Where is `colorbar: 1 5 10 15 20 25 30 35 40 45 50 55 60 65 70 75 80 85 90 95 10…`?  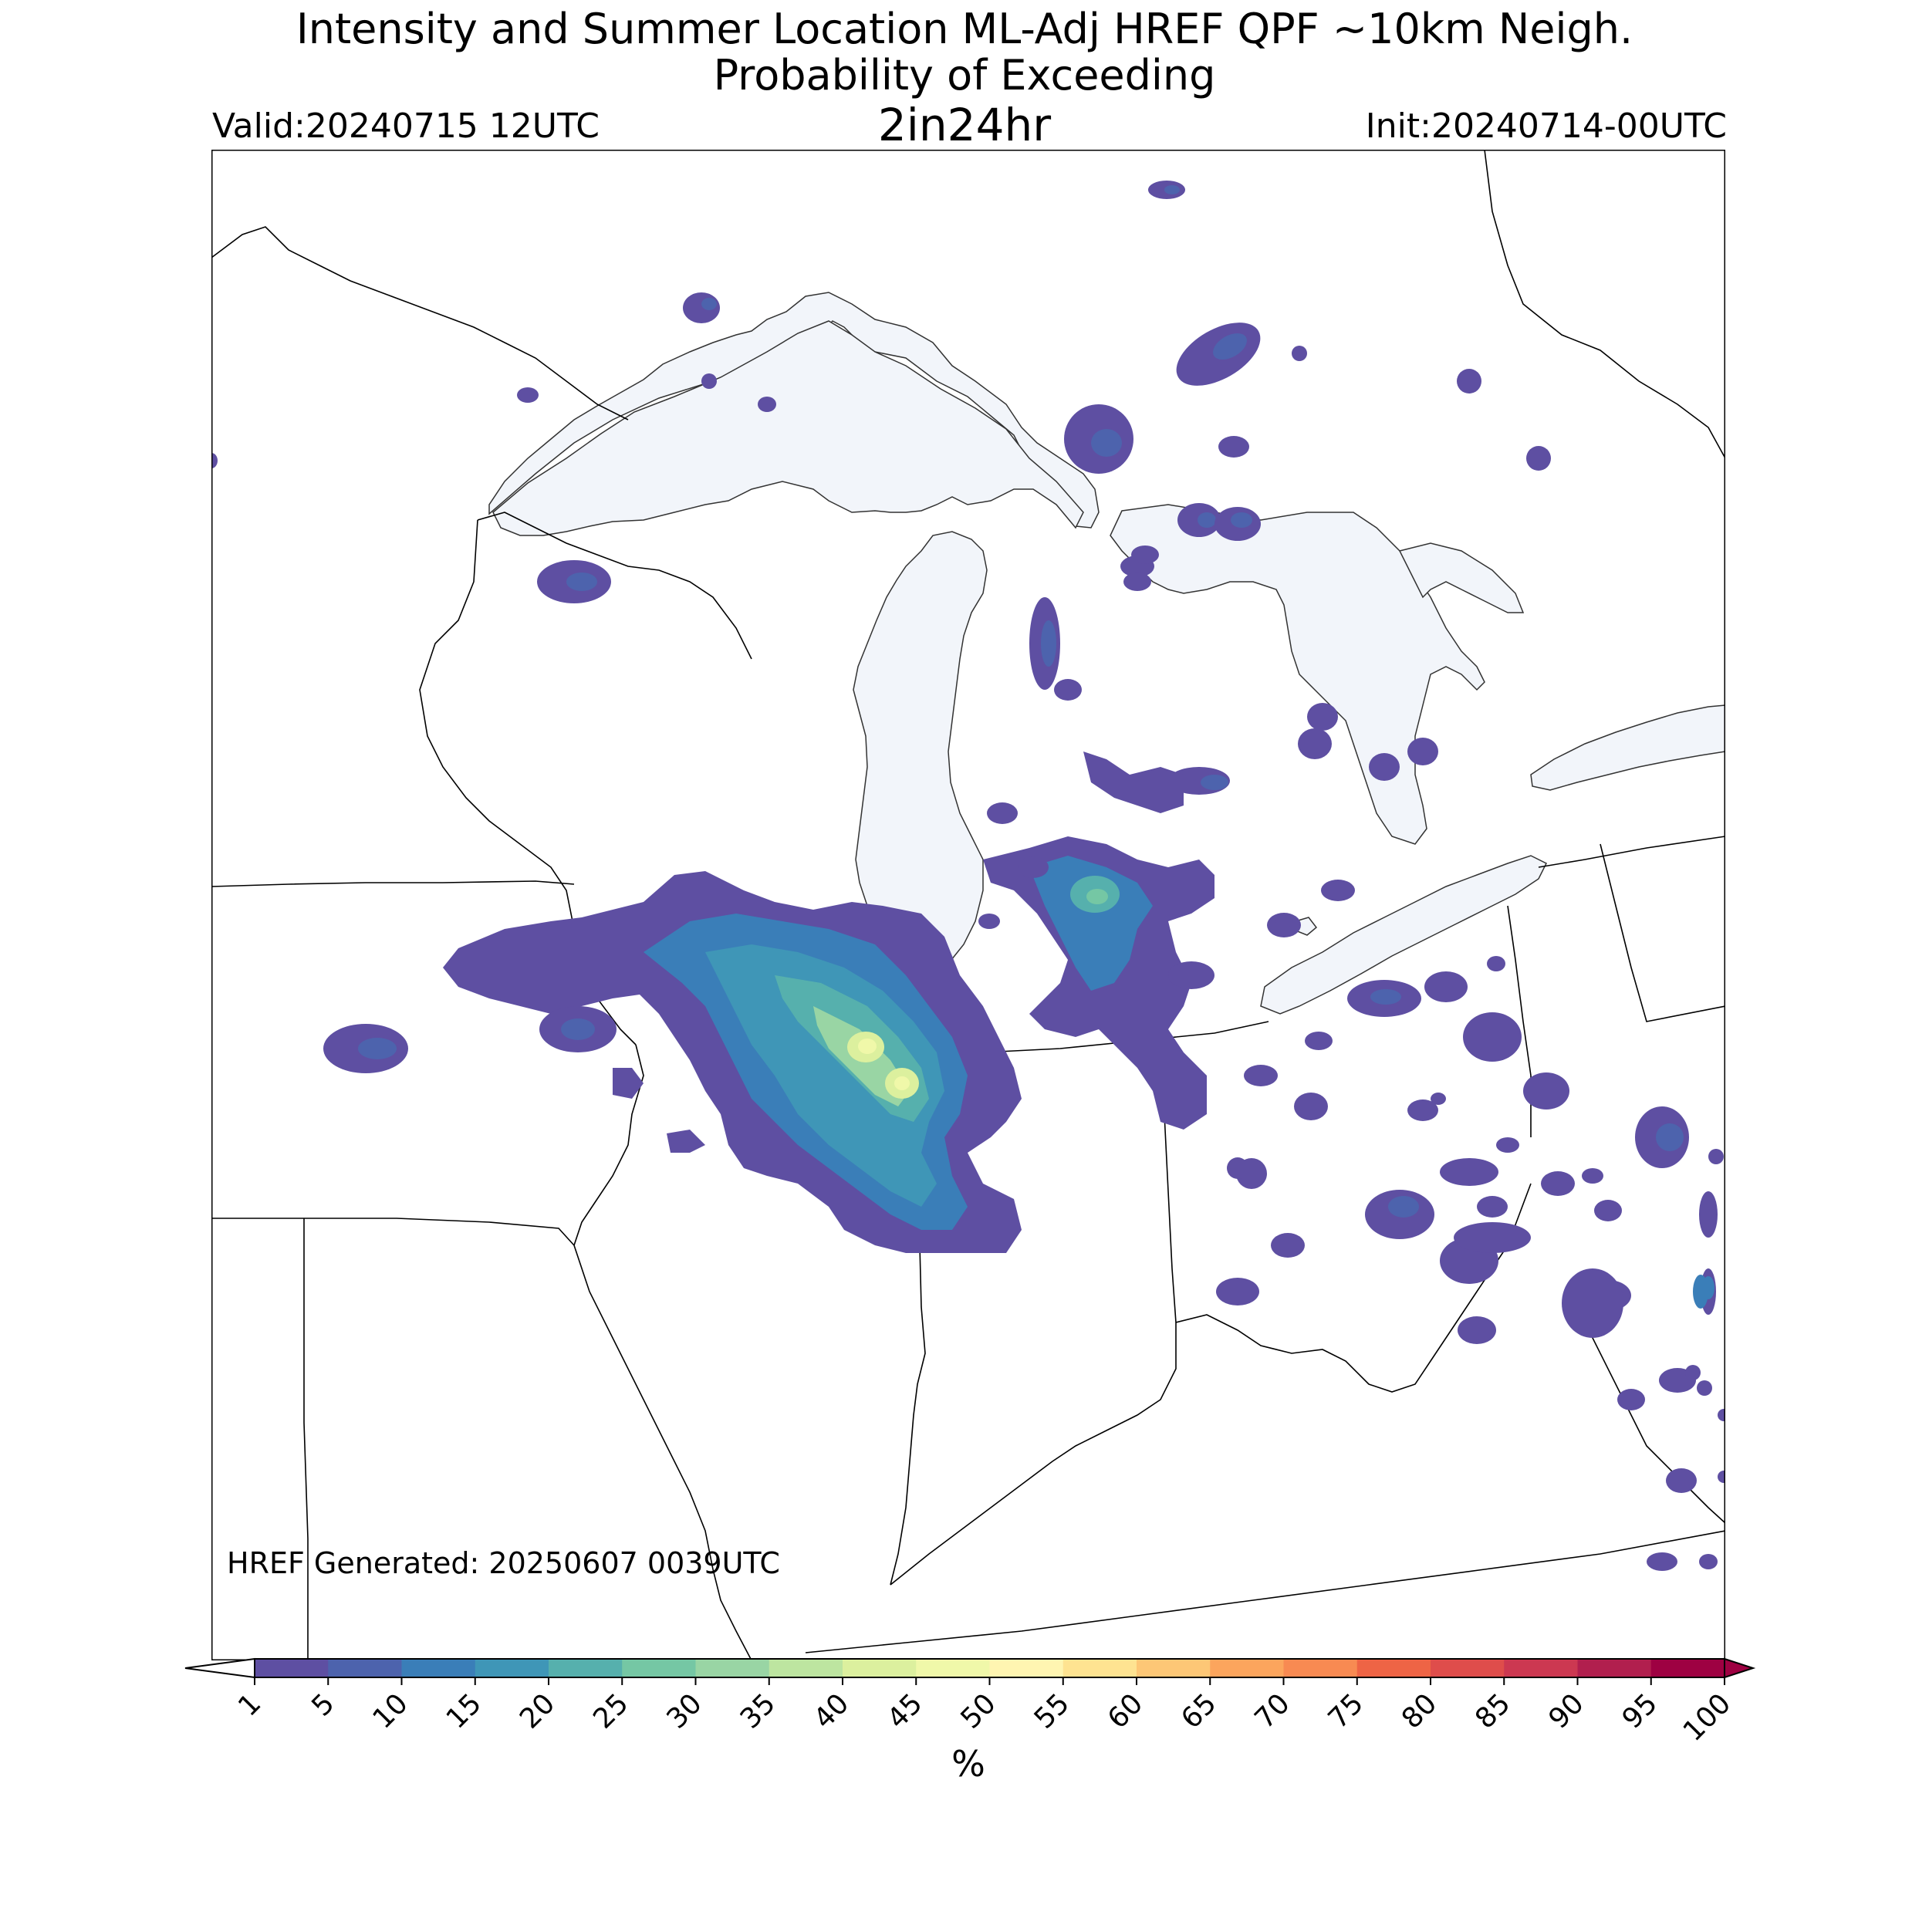
colorbar: 1 5 10 15 20 25 30 35 40 45 50 55 60 65 70 75 80 85 90 95 10… is located at coordinates (964, 1790).